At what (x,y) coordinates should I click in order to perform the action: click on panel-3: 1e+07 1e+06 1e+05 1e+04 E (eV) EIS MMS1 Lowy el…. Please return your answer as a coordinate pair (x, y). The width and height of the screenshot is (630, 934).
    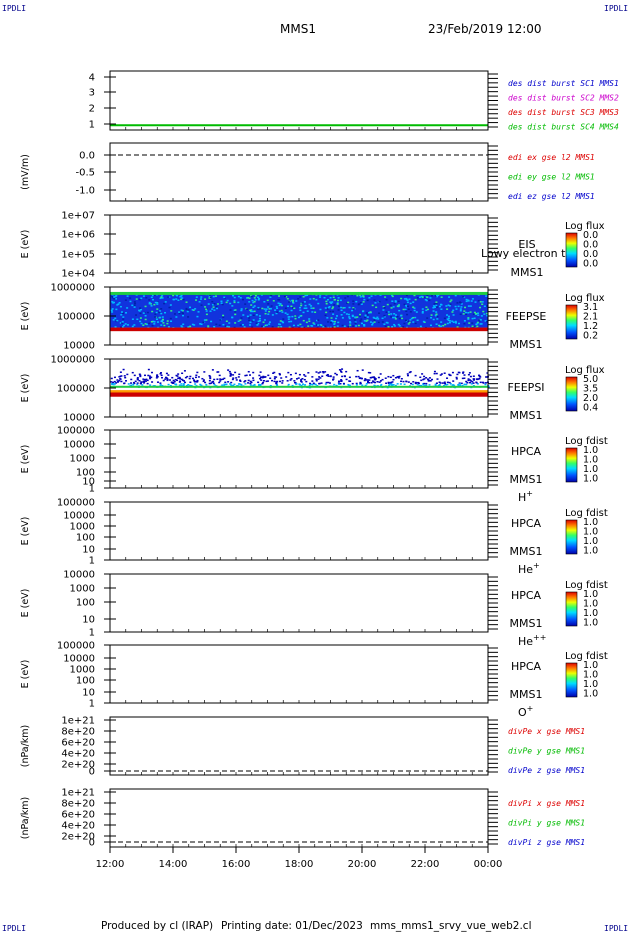
    Looking at the image, I should click on (312, 245).